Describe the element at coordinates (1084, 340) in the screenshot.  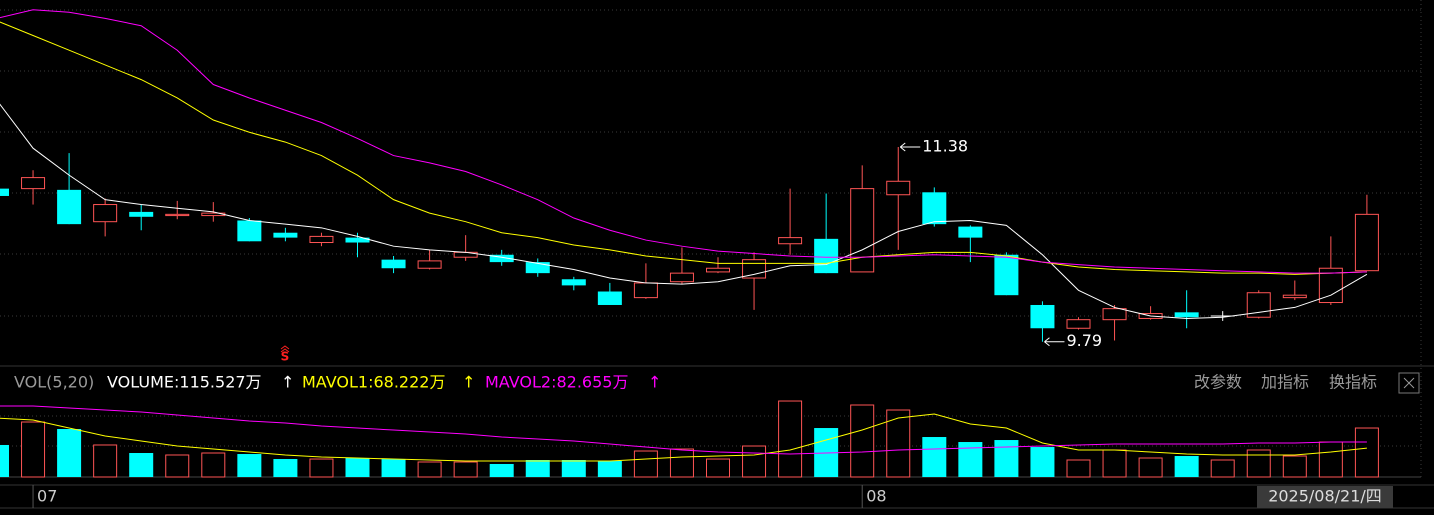
I see `low-label: 9.79` at that location.